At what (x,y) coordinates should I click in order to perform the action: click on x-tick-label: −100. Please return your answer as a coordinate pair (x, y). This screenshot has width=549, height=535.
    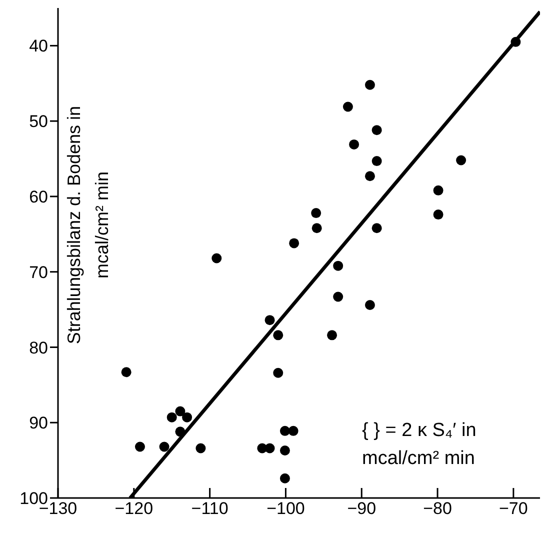
    Looking at the image, I should click on (285, 508).